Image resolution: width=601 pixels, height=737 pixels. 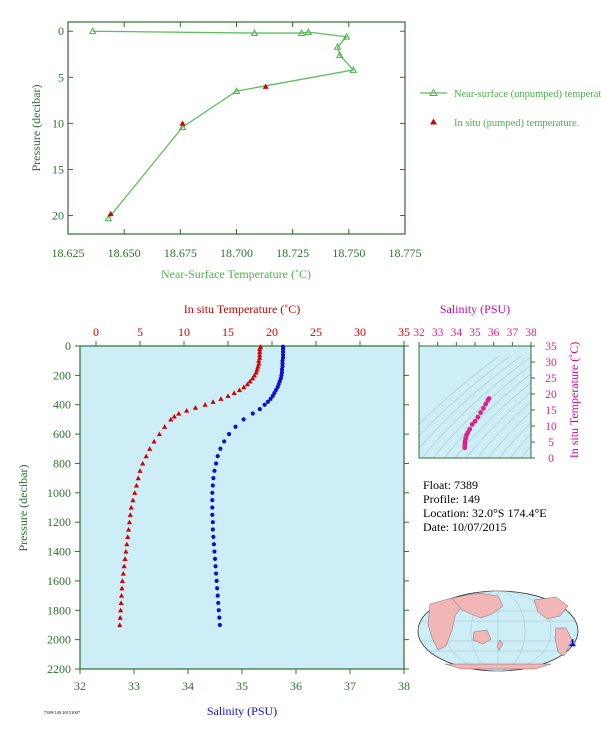 What do you see at coordinates (68, 253) in the screenshot?
I see `x-tick-label: 18.625` at bounding box center [68, 253].